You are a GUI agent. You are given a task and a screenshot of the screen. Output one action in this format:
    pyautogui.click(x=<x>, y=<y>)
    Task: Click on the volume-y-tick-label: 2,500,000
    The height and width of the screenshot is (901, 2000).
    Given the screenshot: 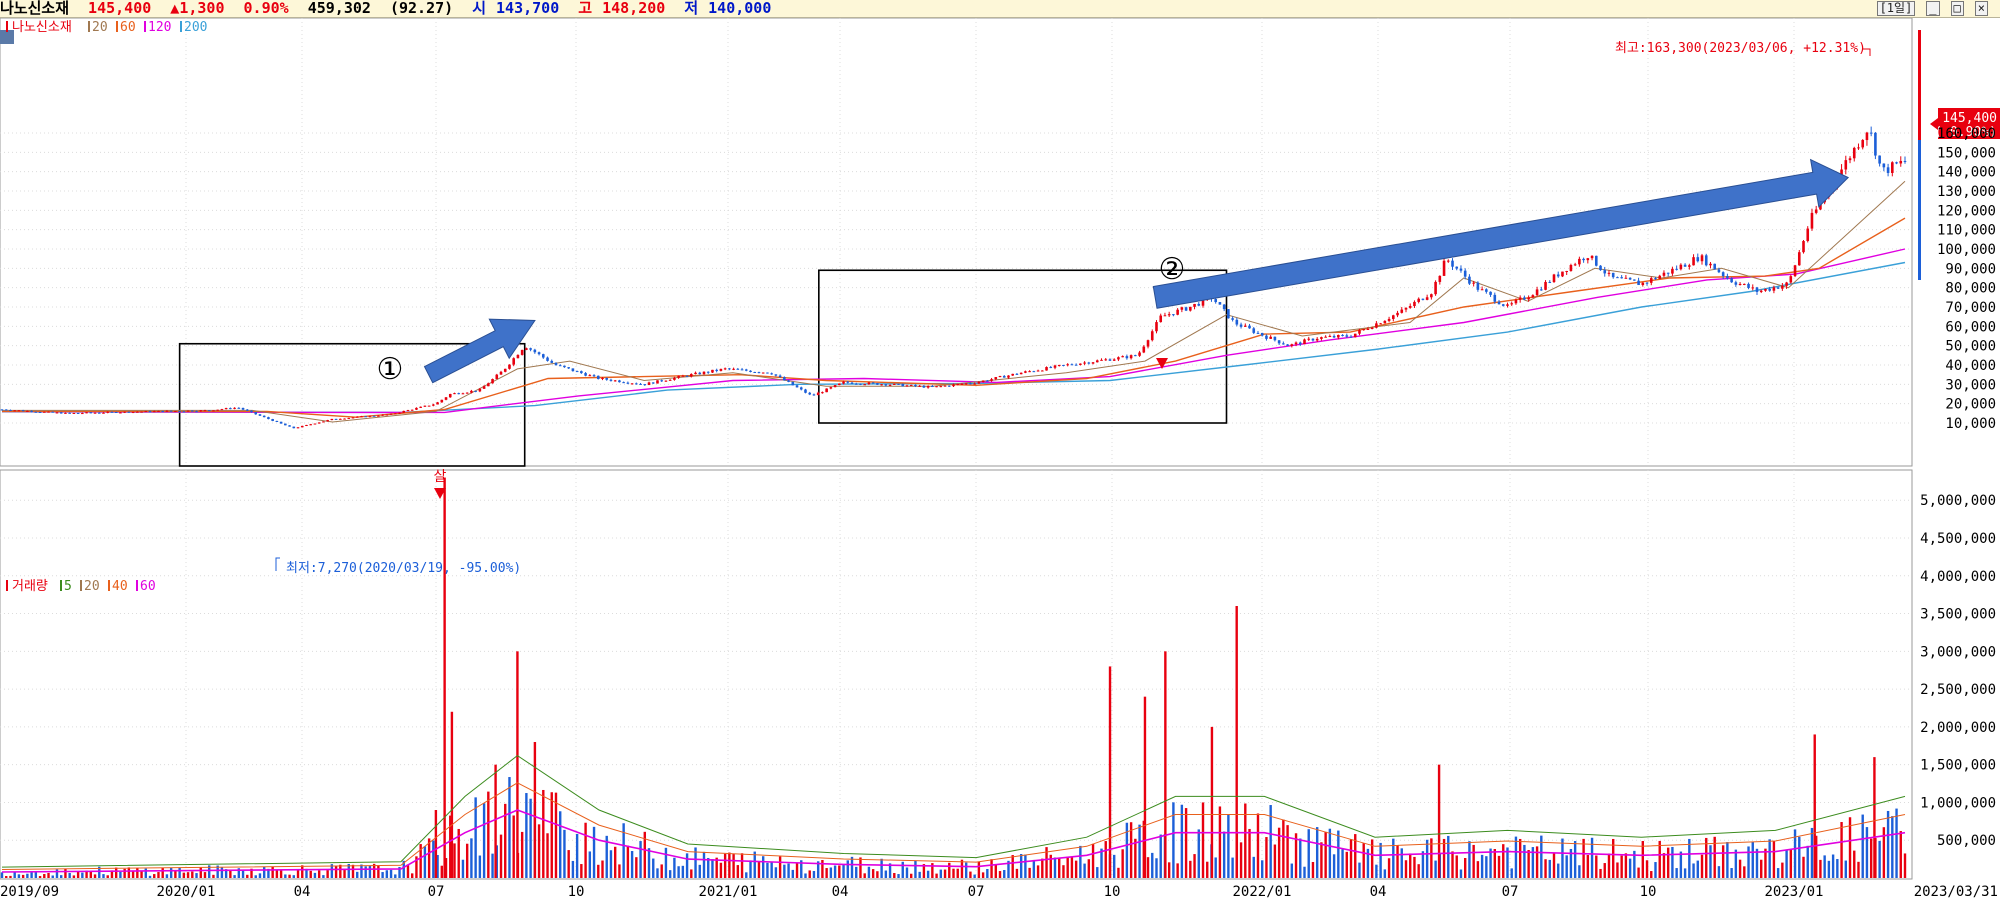 What is the action you would take?
    pyautogui.click(x=1958, y=690)
    